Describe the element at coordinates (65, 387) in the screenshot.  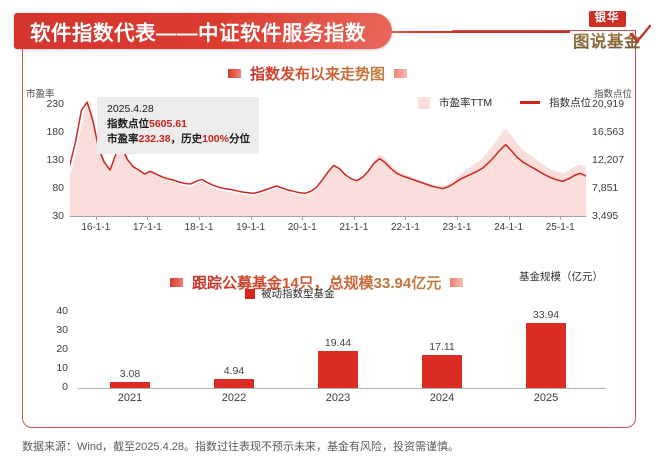
I see `bar-y-tick: 0` at that location.